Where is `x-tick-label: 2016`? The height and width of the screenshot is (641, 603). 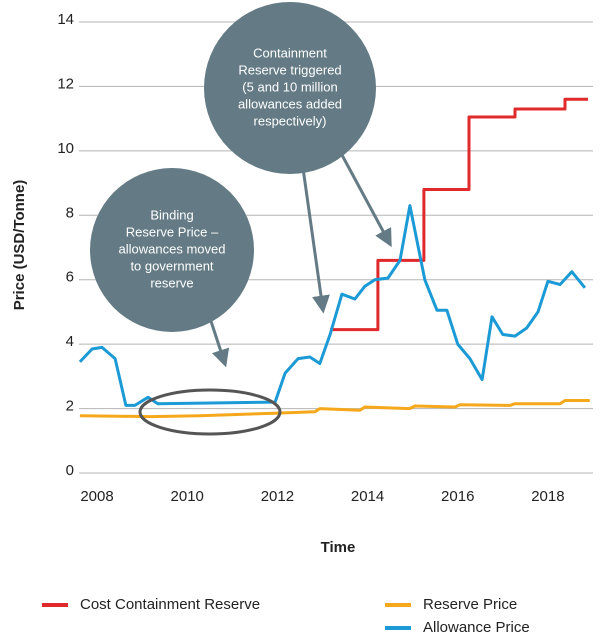
x-tick-label: 2016 is located at coordinates (457, 496).